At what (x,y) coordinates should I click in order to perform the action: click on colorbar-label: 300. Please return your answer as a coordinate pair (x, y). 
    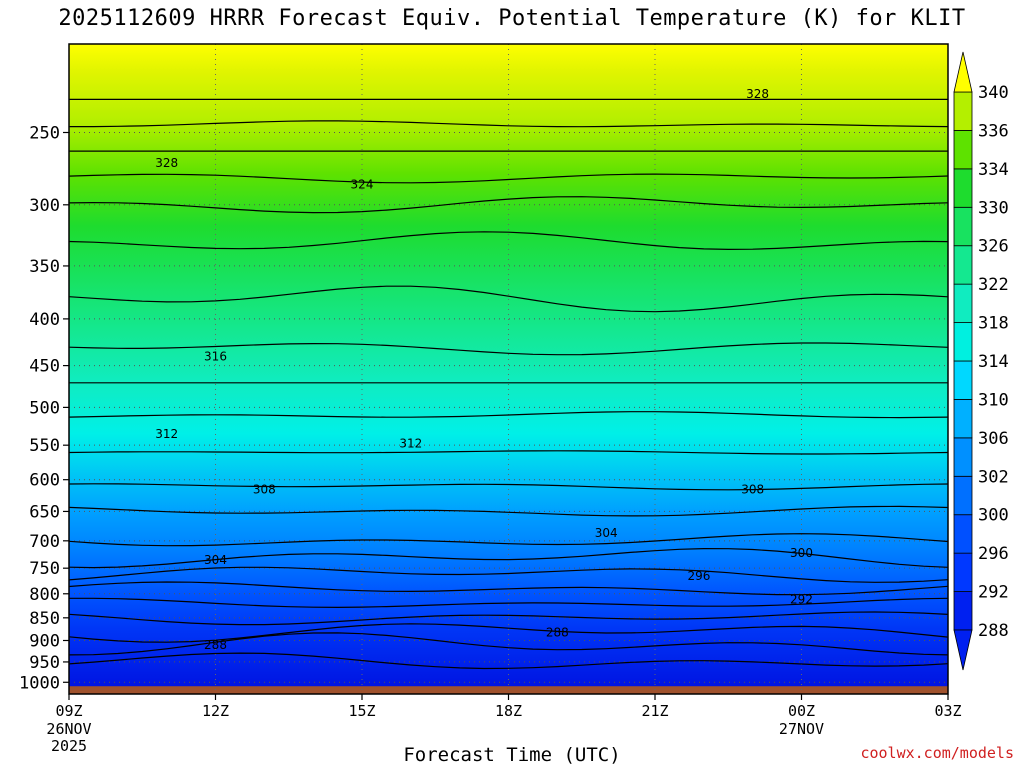
    Looking at the image, I should click on (993, 516).